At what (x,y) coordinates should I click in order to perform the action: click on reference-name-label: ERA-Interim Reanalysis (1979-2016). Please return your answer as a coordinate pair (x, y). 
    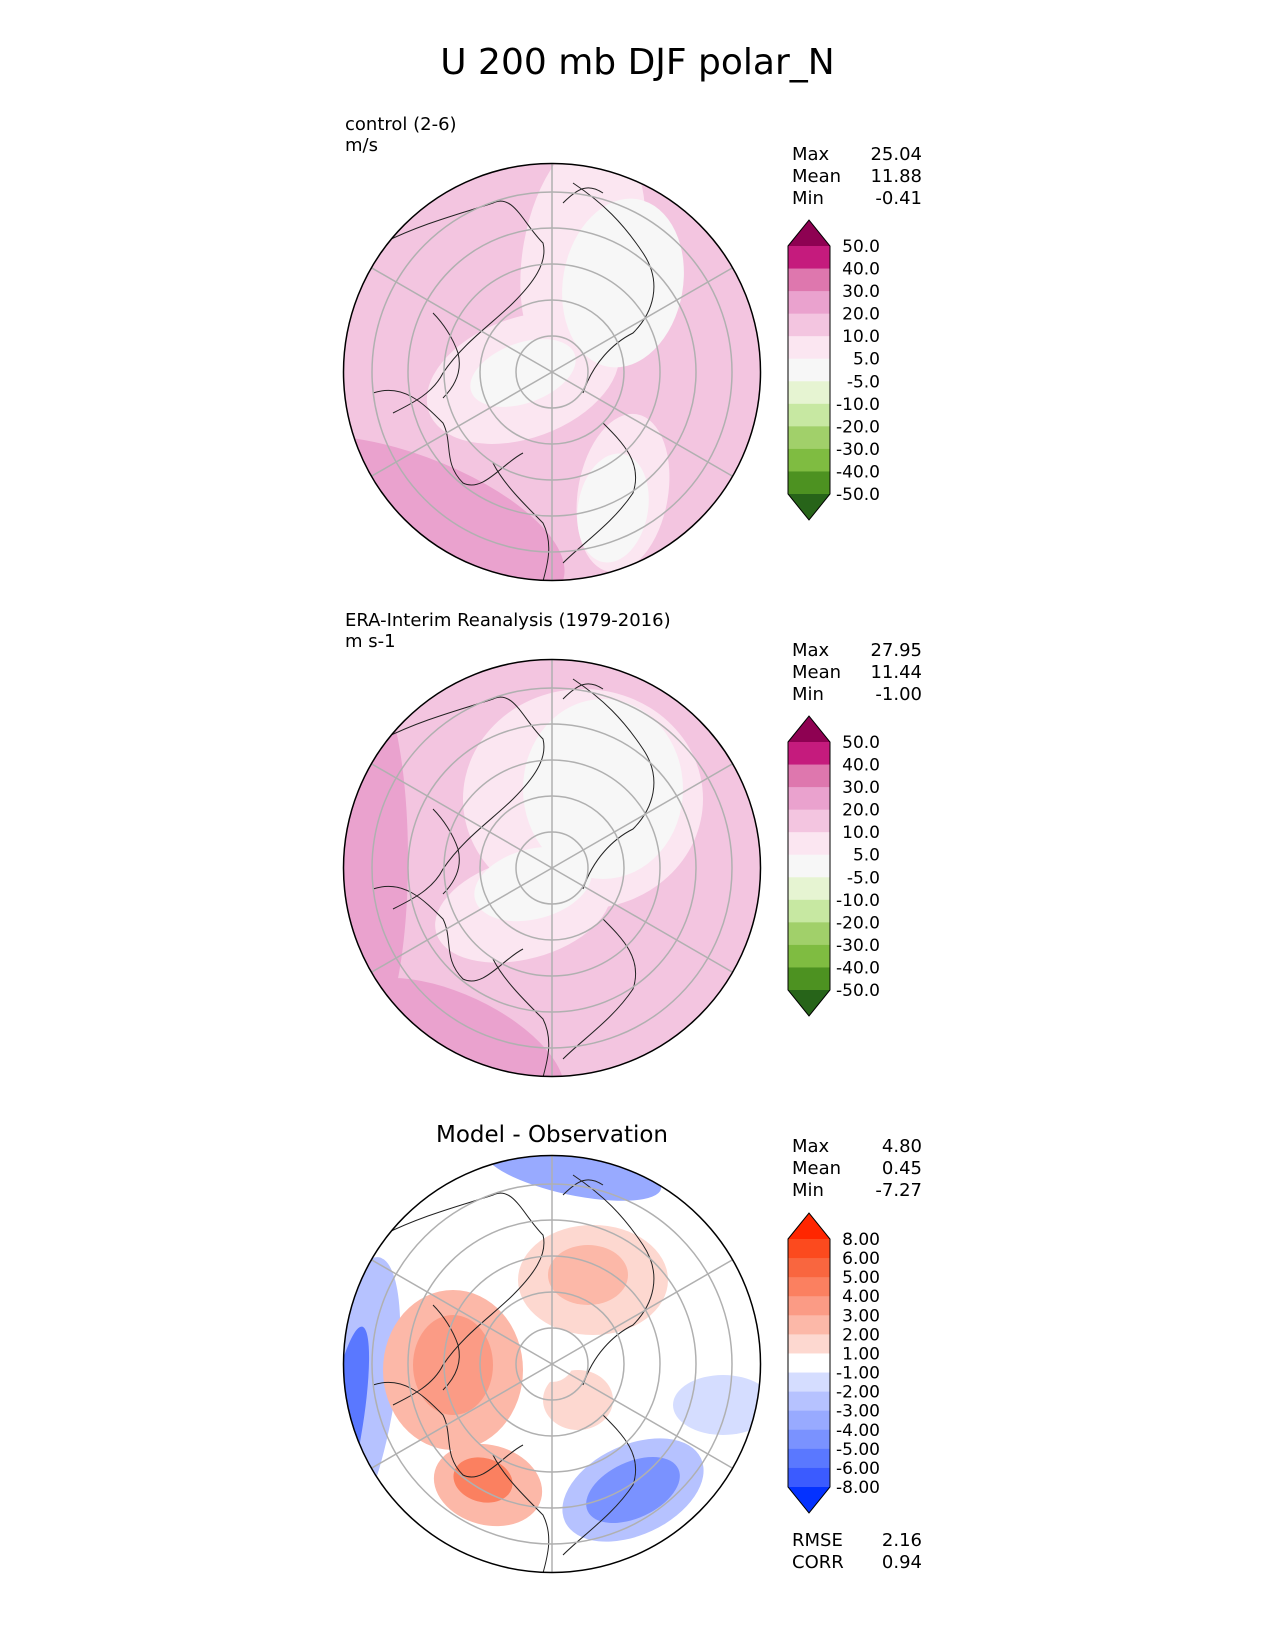
    Looking at the image, I should click on (508, 620).